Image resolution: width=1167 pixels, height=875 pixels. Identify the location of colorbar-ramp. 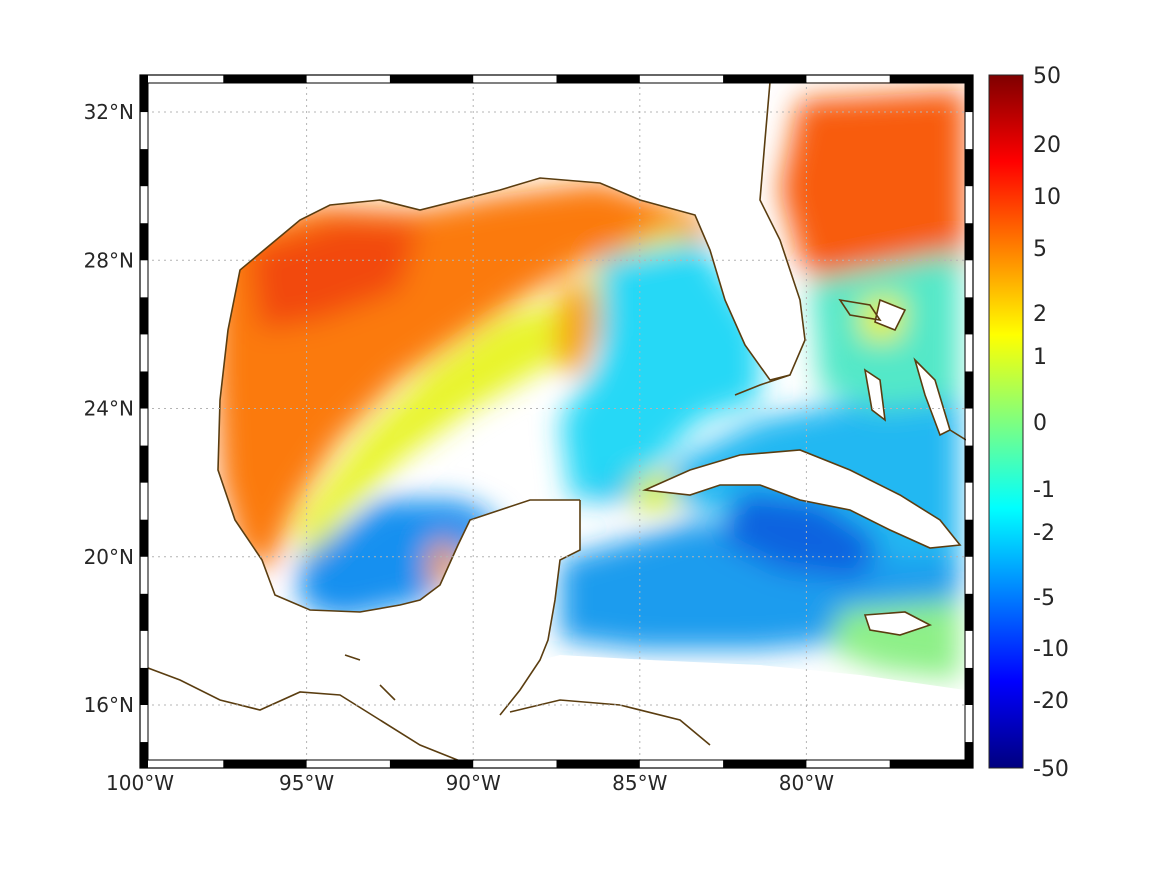
(1006, 421).